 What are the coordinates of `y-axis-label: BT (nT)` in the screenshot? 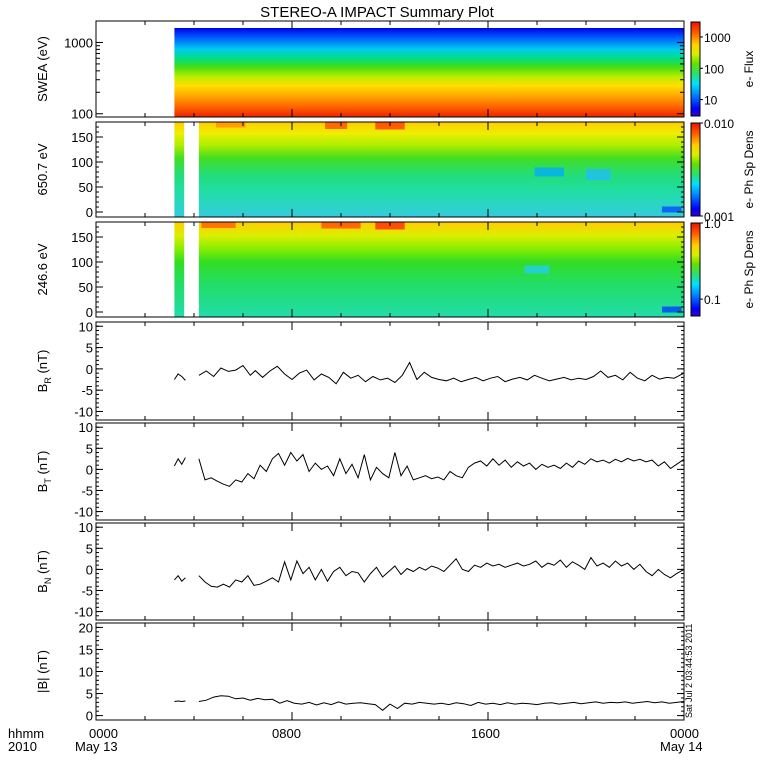 It's located at (44, 472).